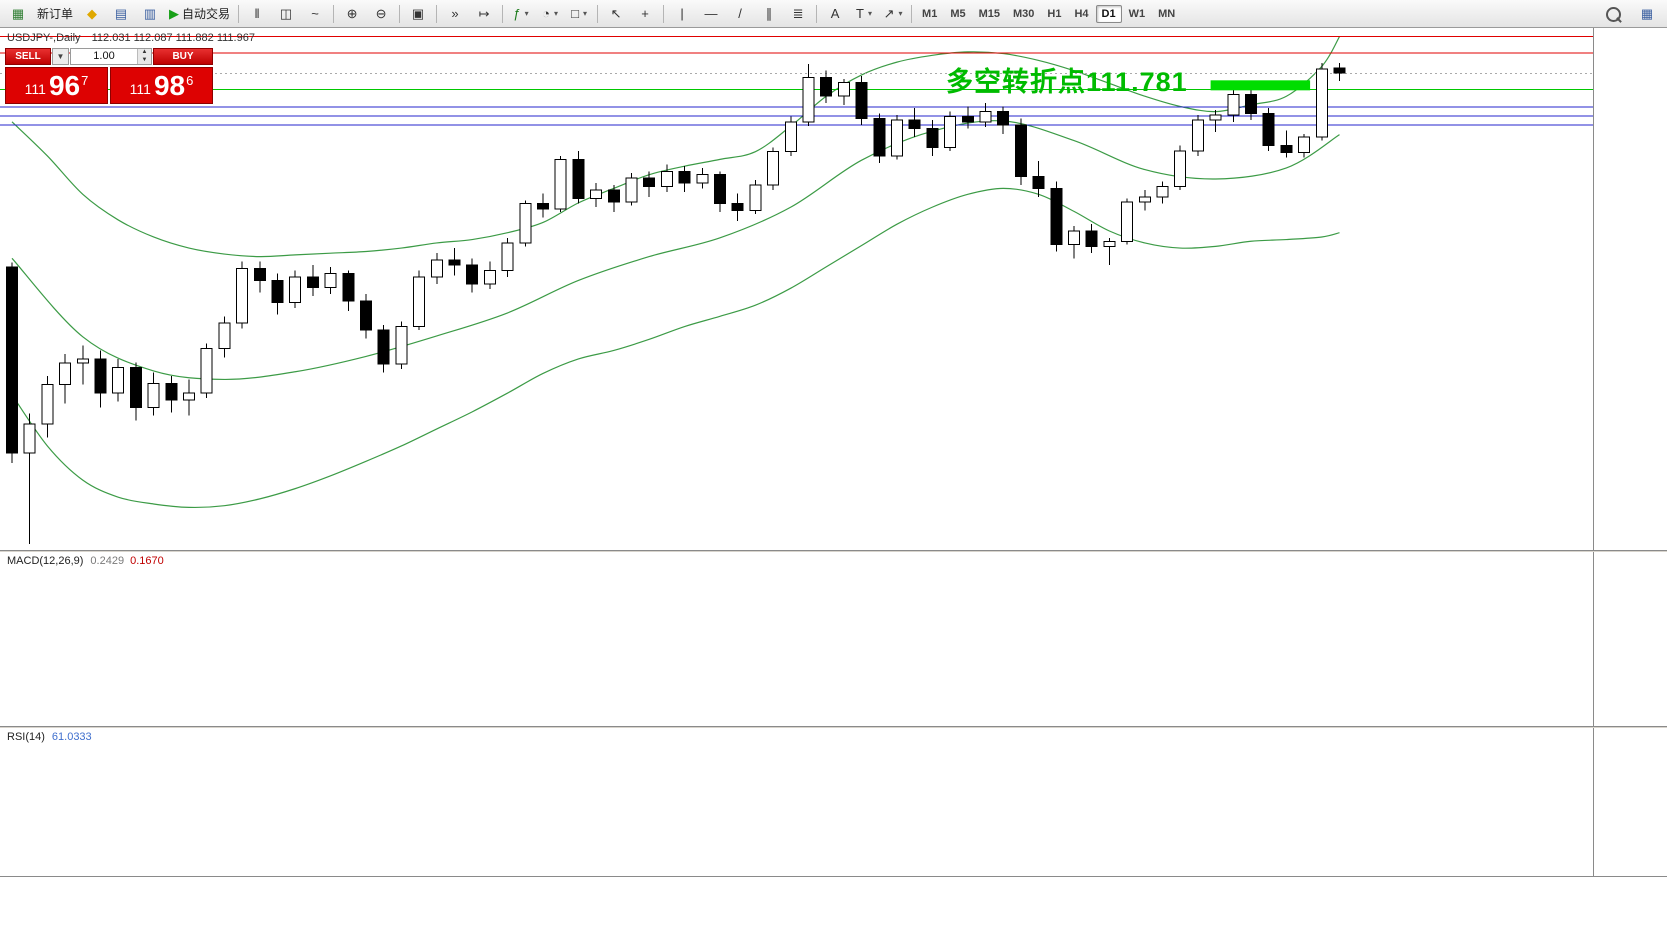 The height and width of the screenshot is (952, 1667). What do you see at coordinates (1054, 13) in the screenshot?
I see `timeframe-h1: H1` at bounding box center [1054, 13].